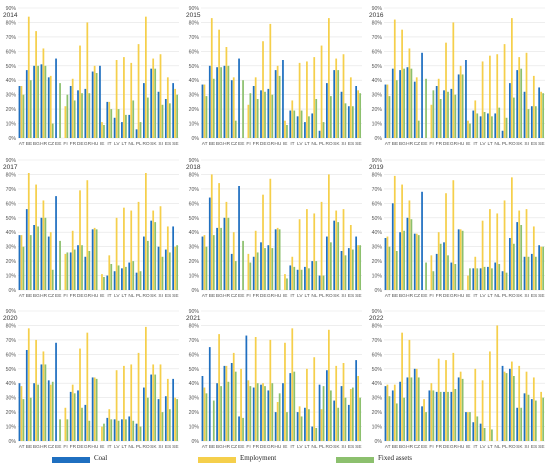 This screenshot has width=550, height=472. I want to click on y-tick-label: 30%, so click(194, 399).